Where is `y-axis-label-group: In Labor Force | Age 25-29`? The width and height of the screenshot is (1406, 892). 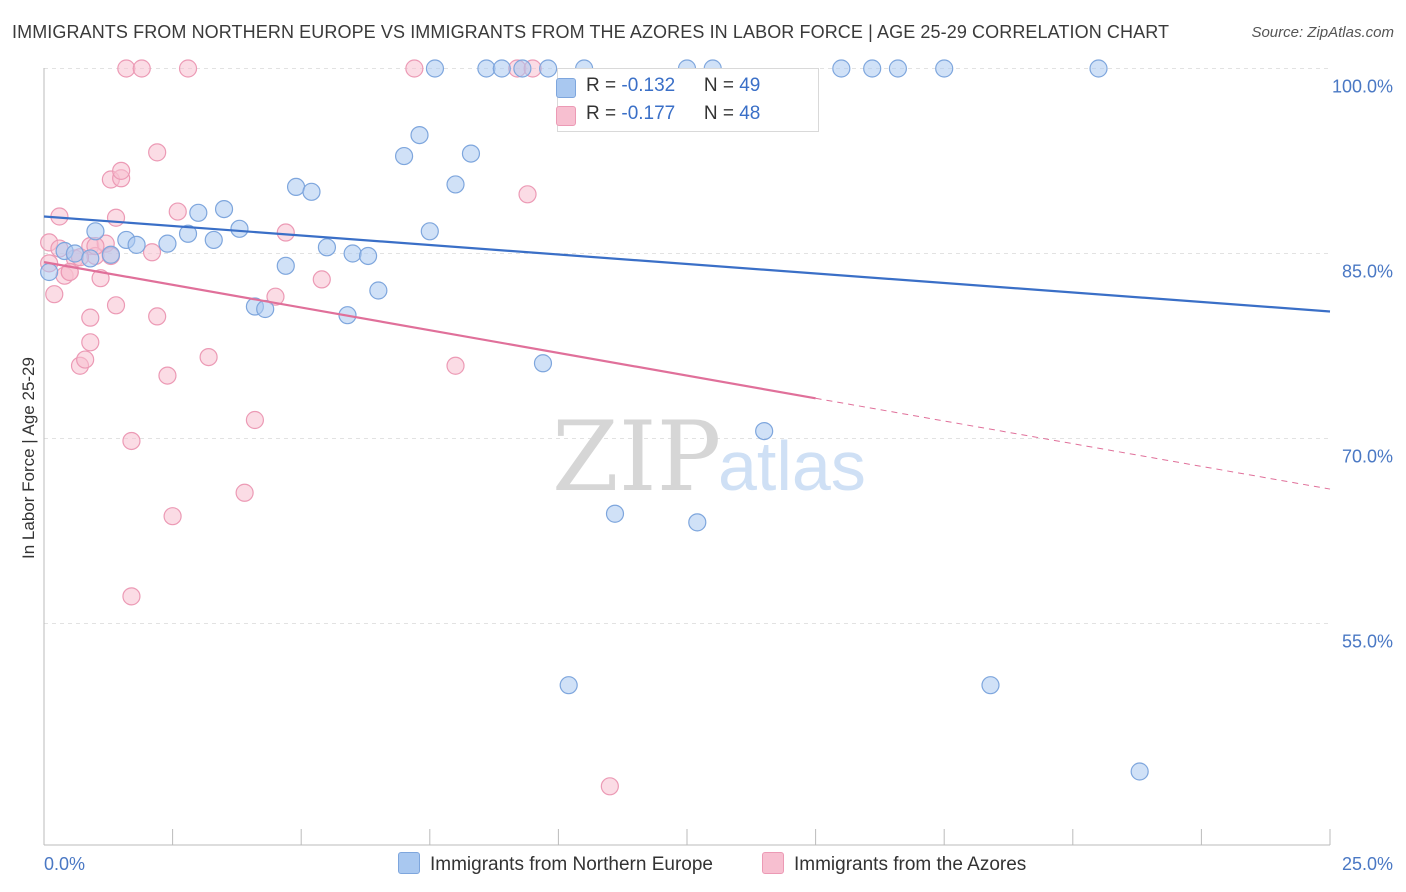
y-axis-label-group: In Labor Force | Age 25-29 is located at coordinates (28, 458).